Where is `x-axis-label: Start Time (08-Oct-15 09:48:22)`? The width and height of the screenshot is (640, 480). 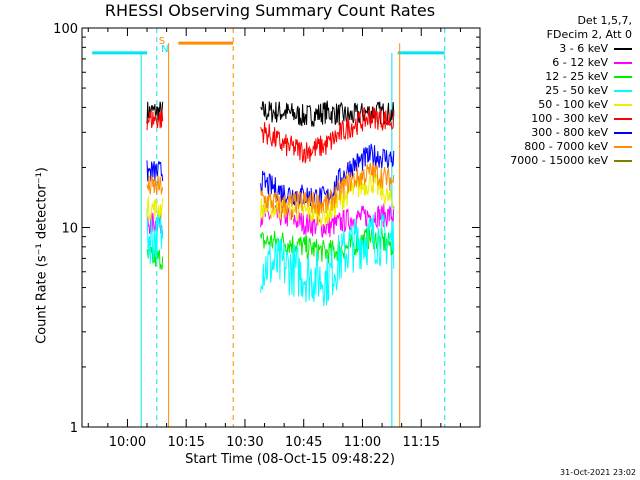
x-axis-label: Start Time (08-Oct-15 09:48:22) is located at coordinates (290, 459).